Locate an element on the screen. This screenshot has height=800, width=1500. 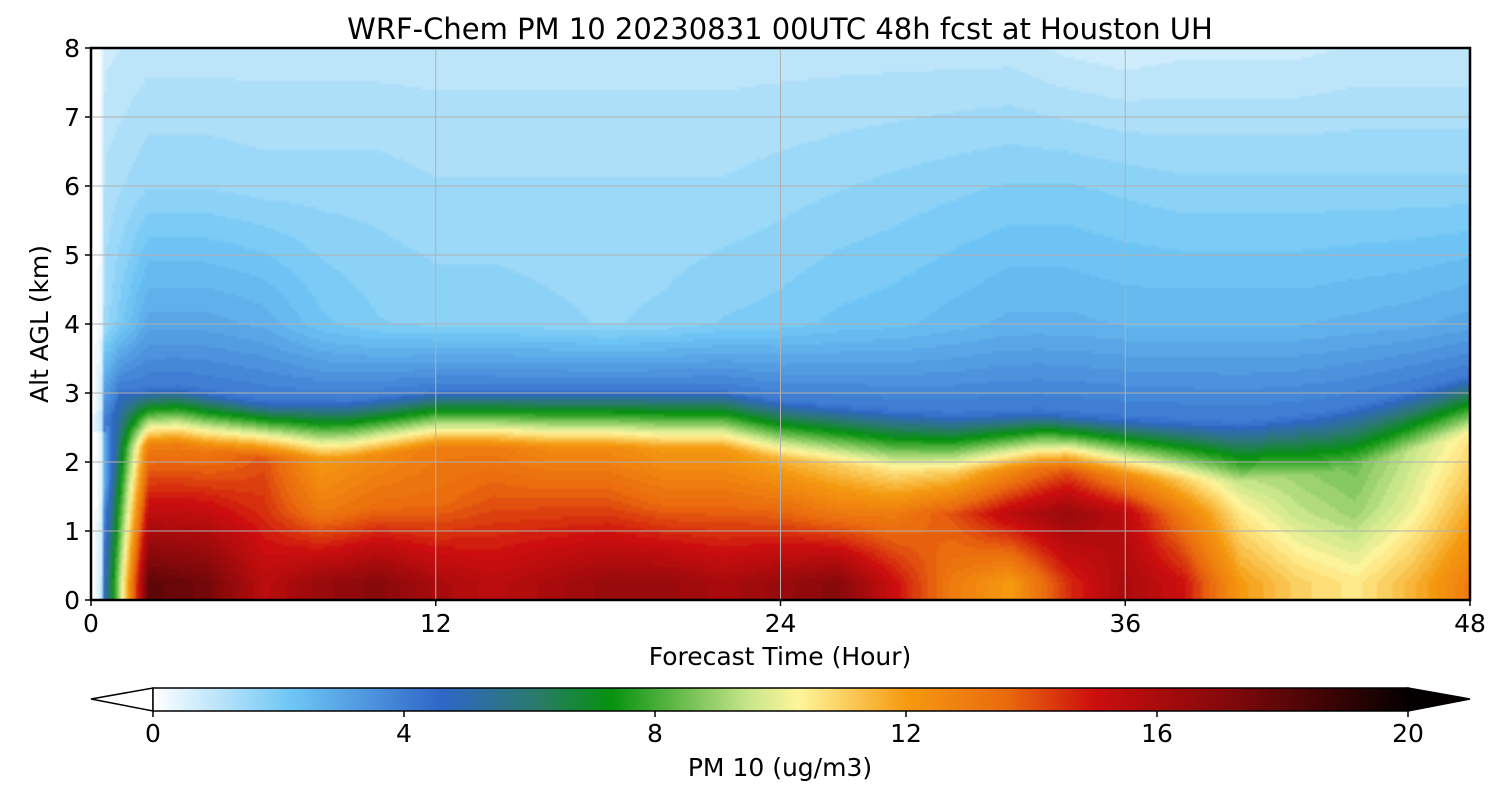
y-tick-label: 6 is located at coordinates (72, 186).